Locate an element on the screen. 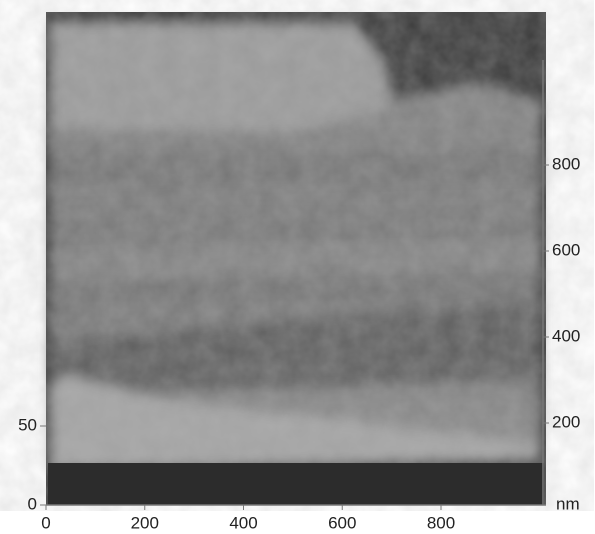 The width and height of the screenshot is (595, 534). right-tick-label: 400 is located at coordinates (566, 335).